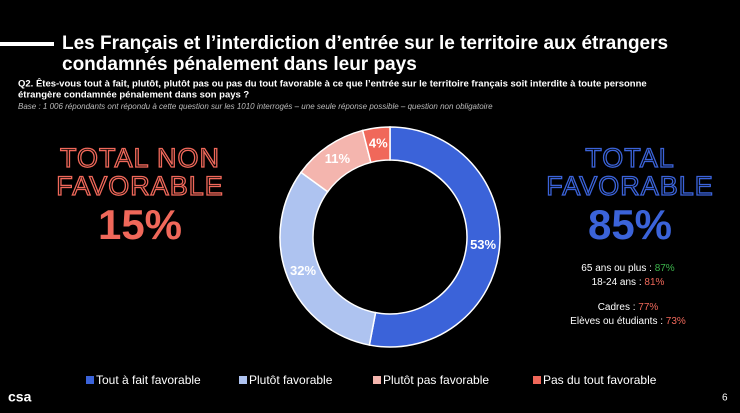  Describe the element at coordinates (148, 380) in the screenshot. I see `legend-label: Tout à fait favorable` at that location.